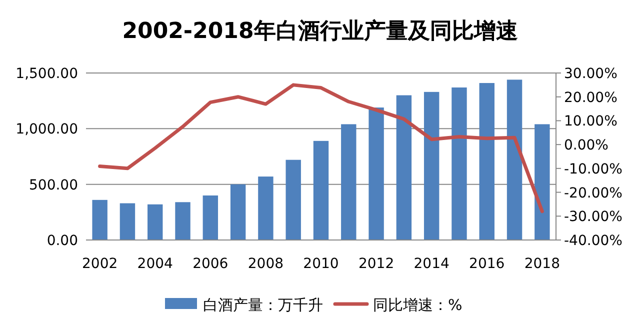  What do you see at coordinates (593, 241) in the screenshot?
I see `y2-tick-label: -40.00%` at bounding box center [593, 241].